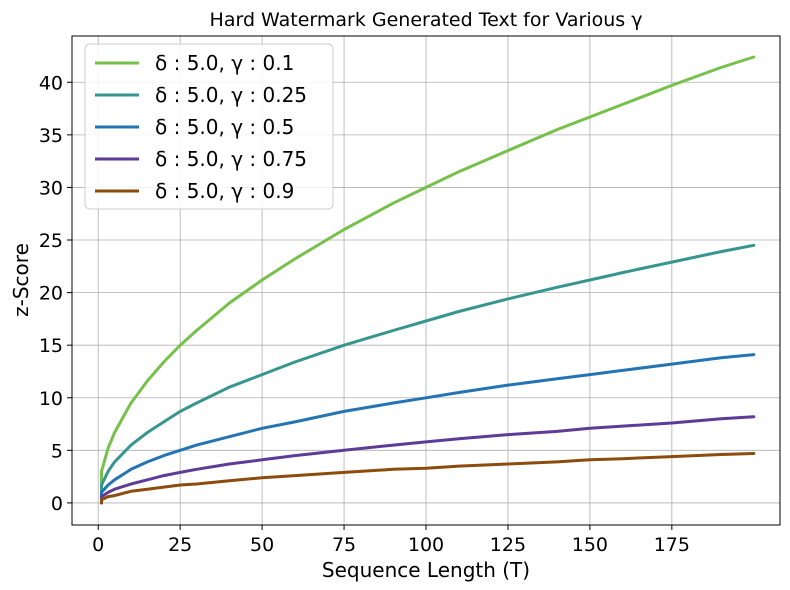 The width and height of the screenshot is (790, 590). Describe the element at coordinates (224, 63) in the screenshot. I see `legend-label-1: δ : 5.0, γ : 0.1` at that location.